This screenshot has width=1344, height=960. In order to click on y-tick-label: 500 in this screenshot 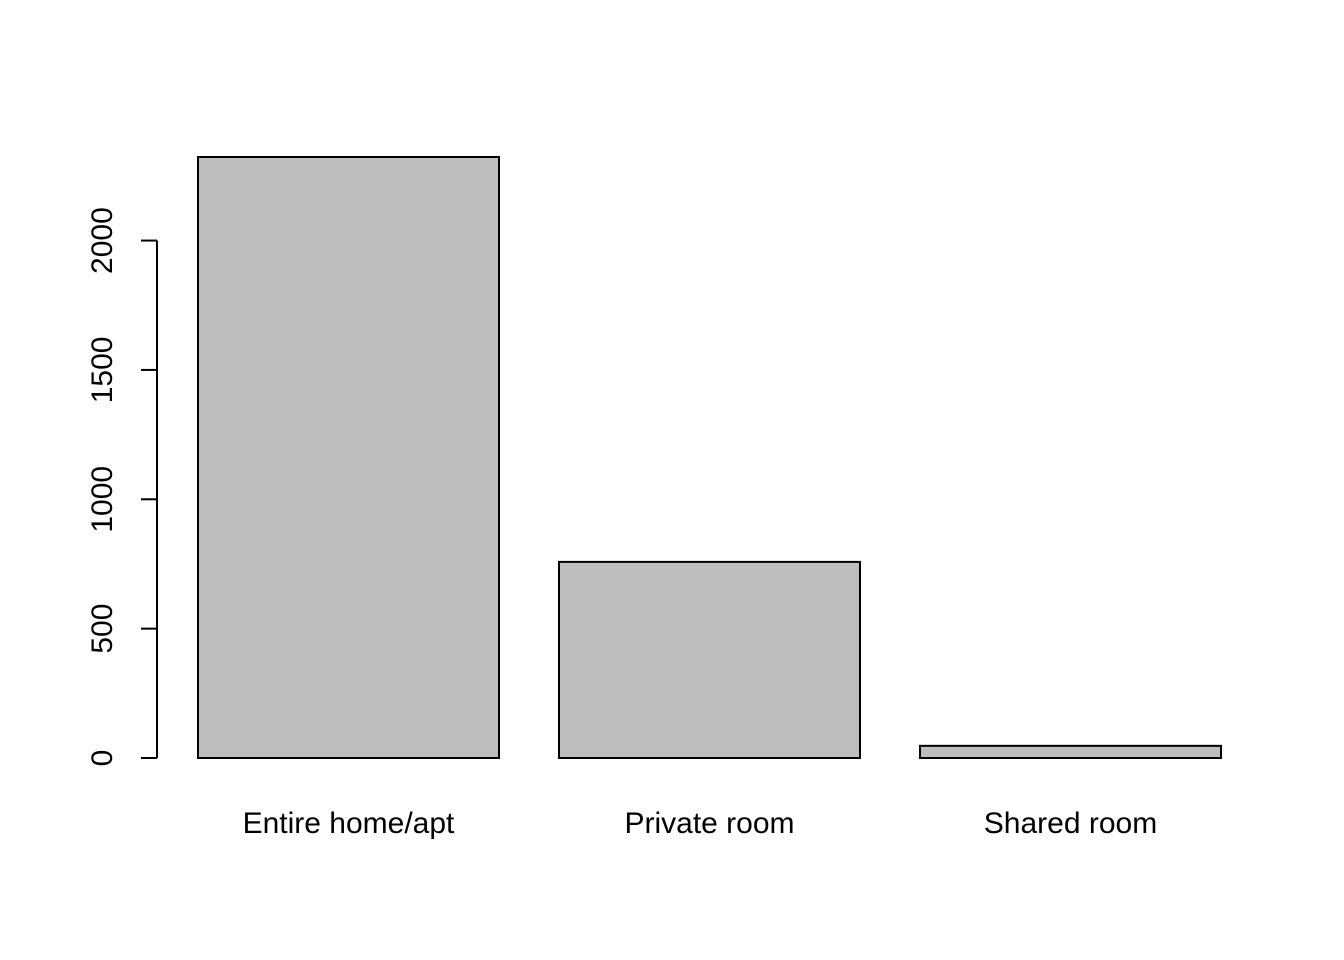, I will do `click(102, 629)`.